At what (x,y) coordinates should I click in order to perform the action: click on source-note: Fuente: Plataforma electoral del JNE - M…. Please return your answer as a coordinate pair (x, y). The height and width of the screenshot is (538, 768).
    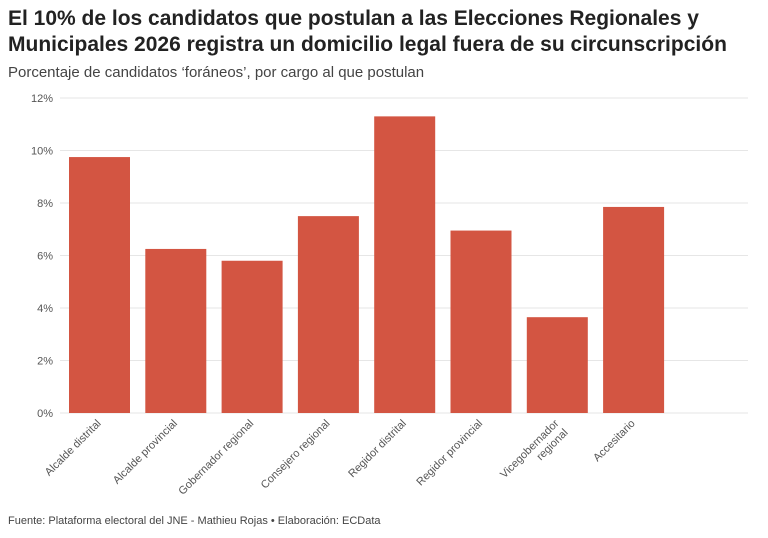
    Looking at the image, I should click on (194, 521).